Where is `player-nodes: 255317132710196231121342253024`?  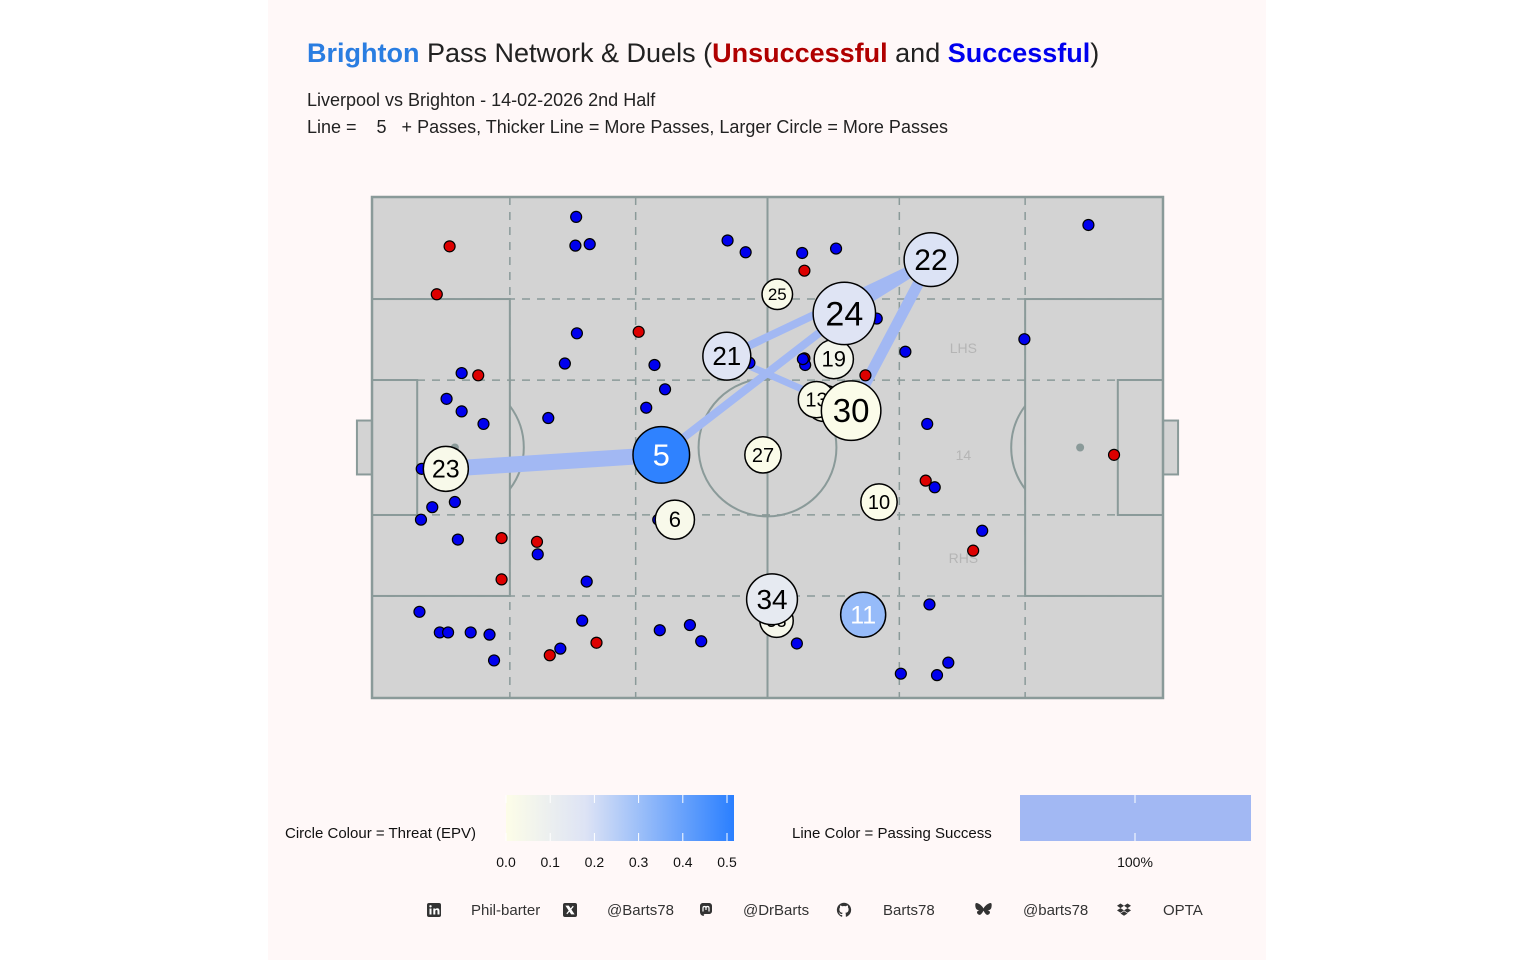 player-nodes: 255317132710196231121342253024 is located at coordinates (690, 435).